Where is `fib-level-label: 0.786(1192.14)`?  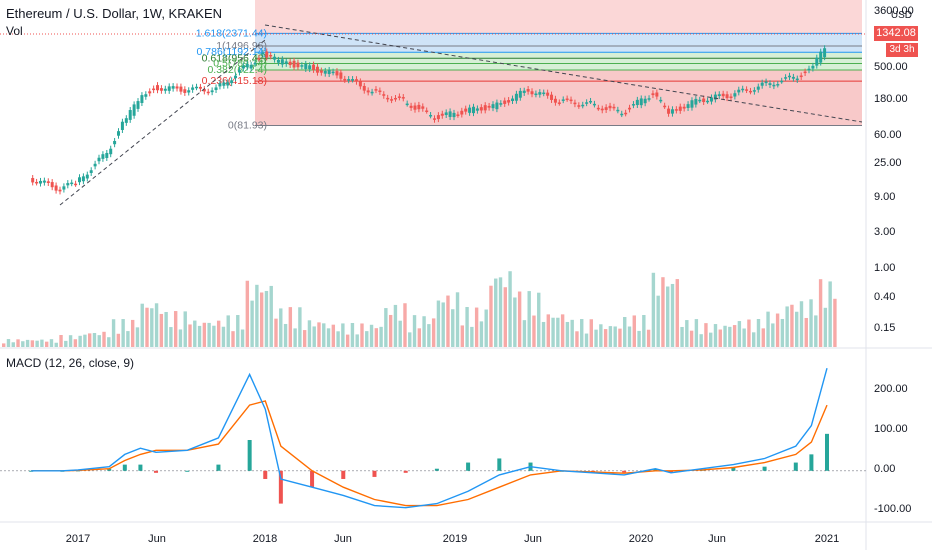 fib-level-label: 0.786(1192.14) is located at coordinates (232, 52).